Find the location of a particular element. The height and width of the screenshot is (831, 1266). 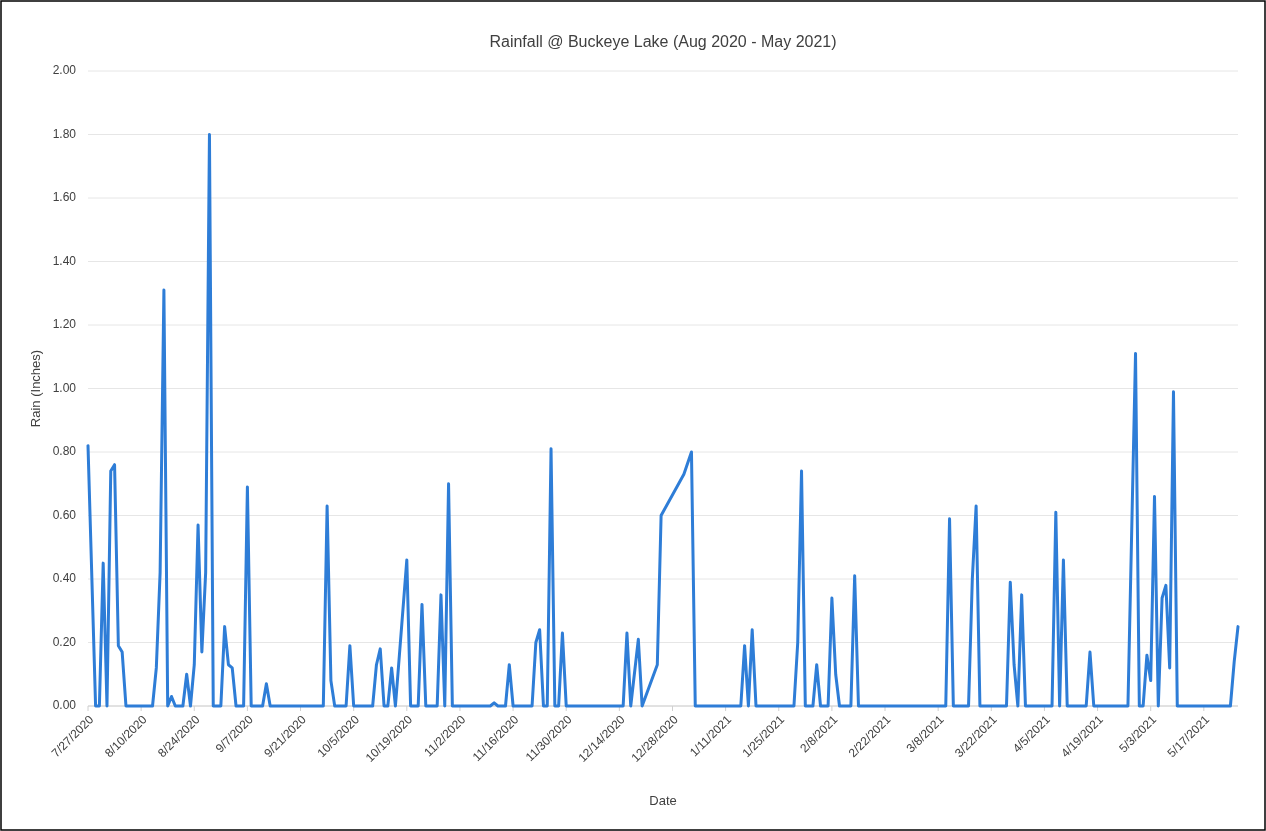

y-tick-label: 1.40 is located at coordinates (64, 260).